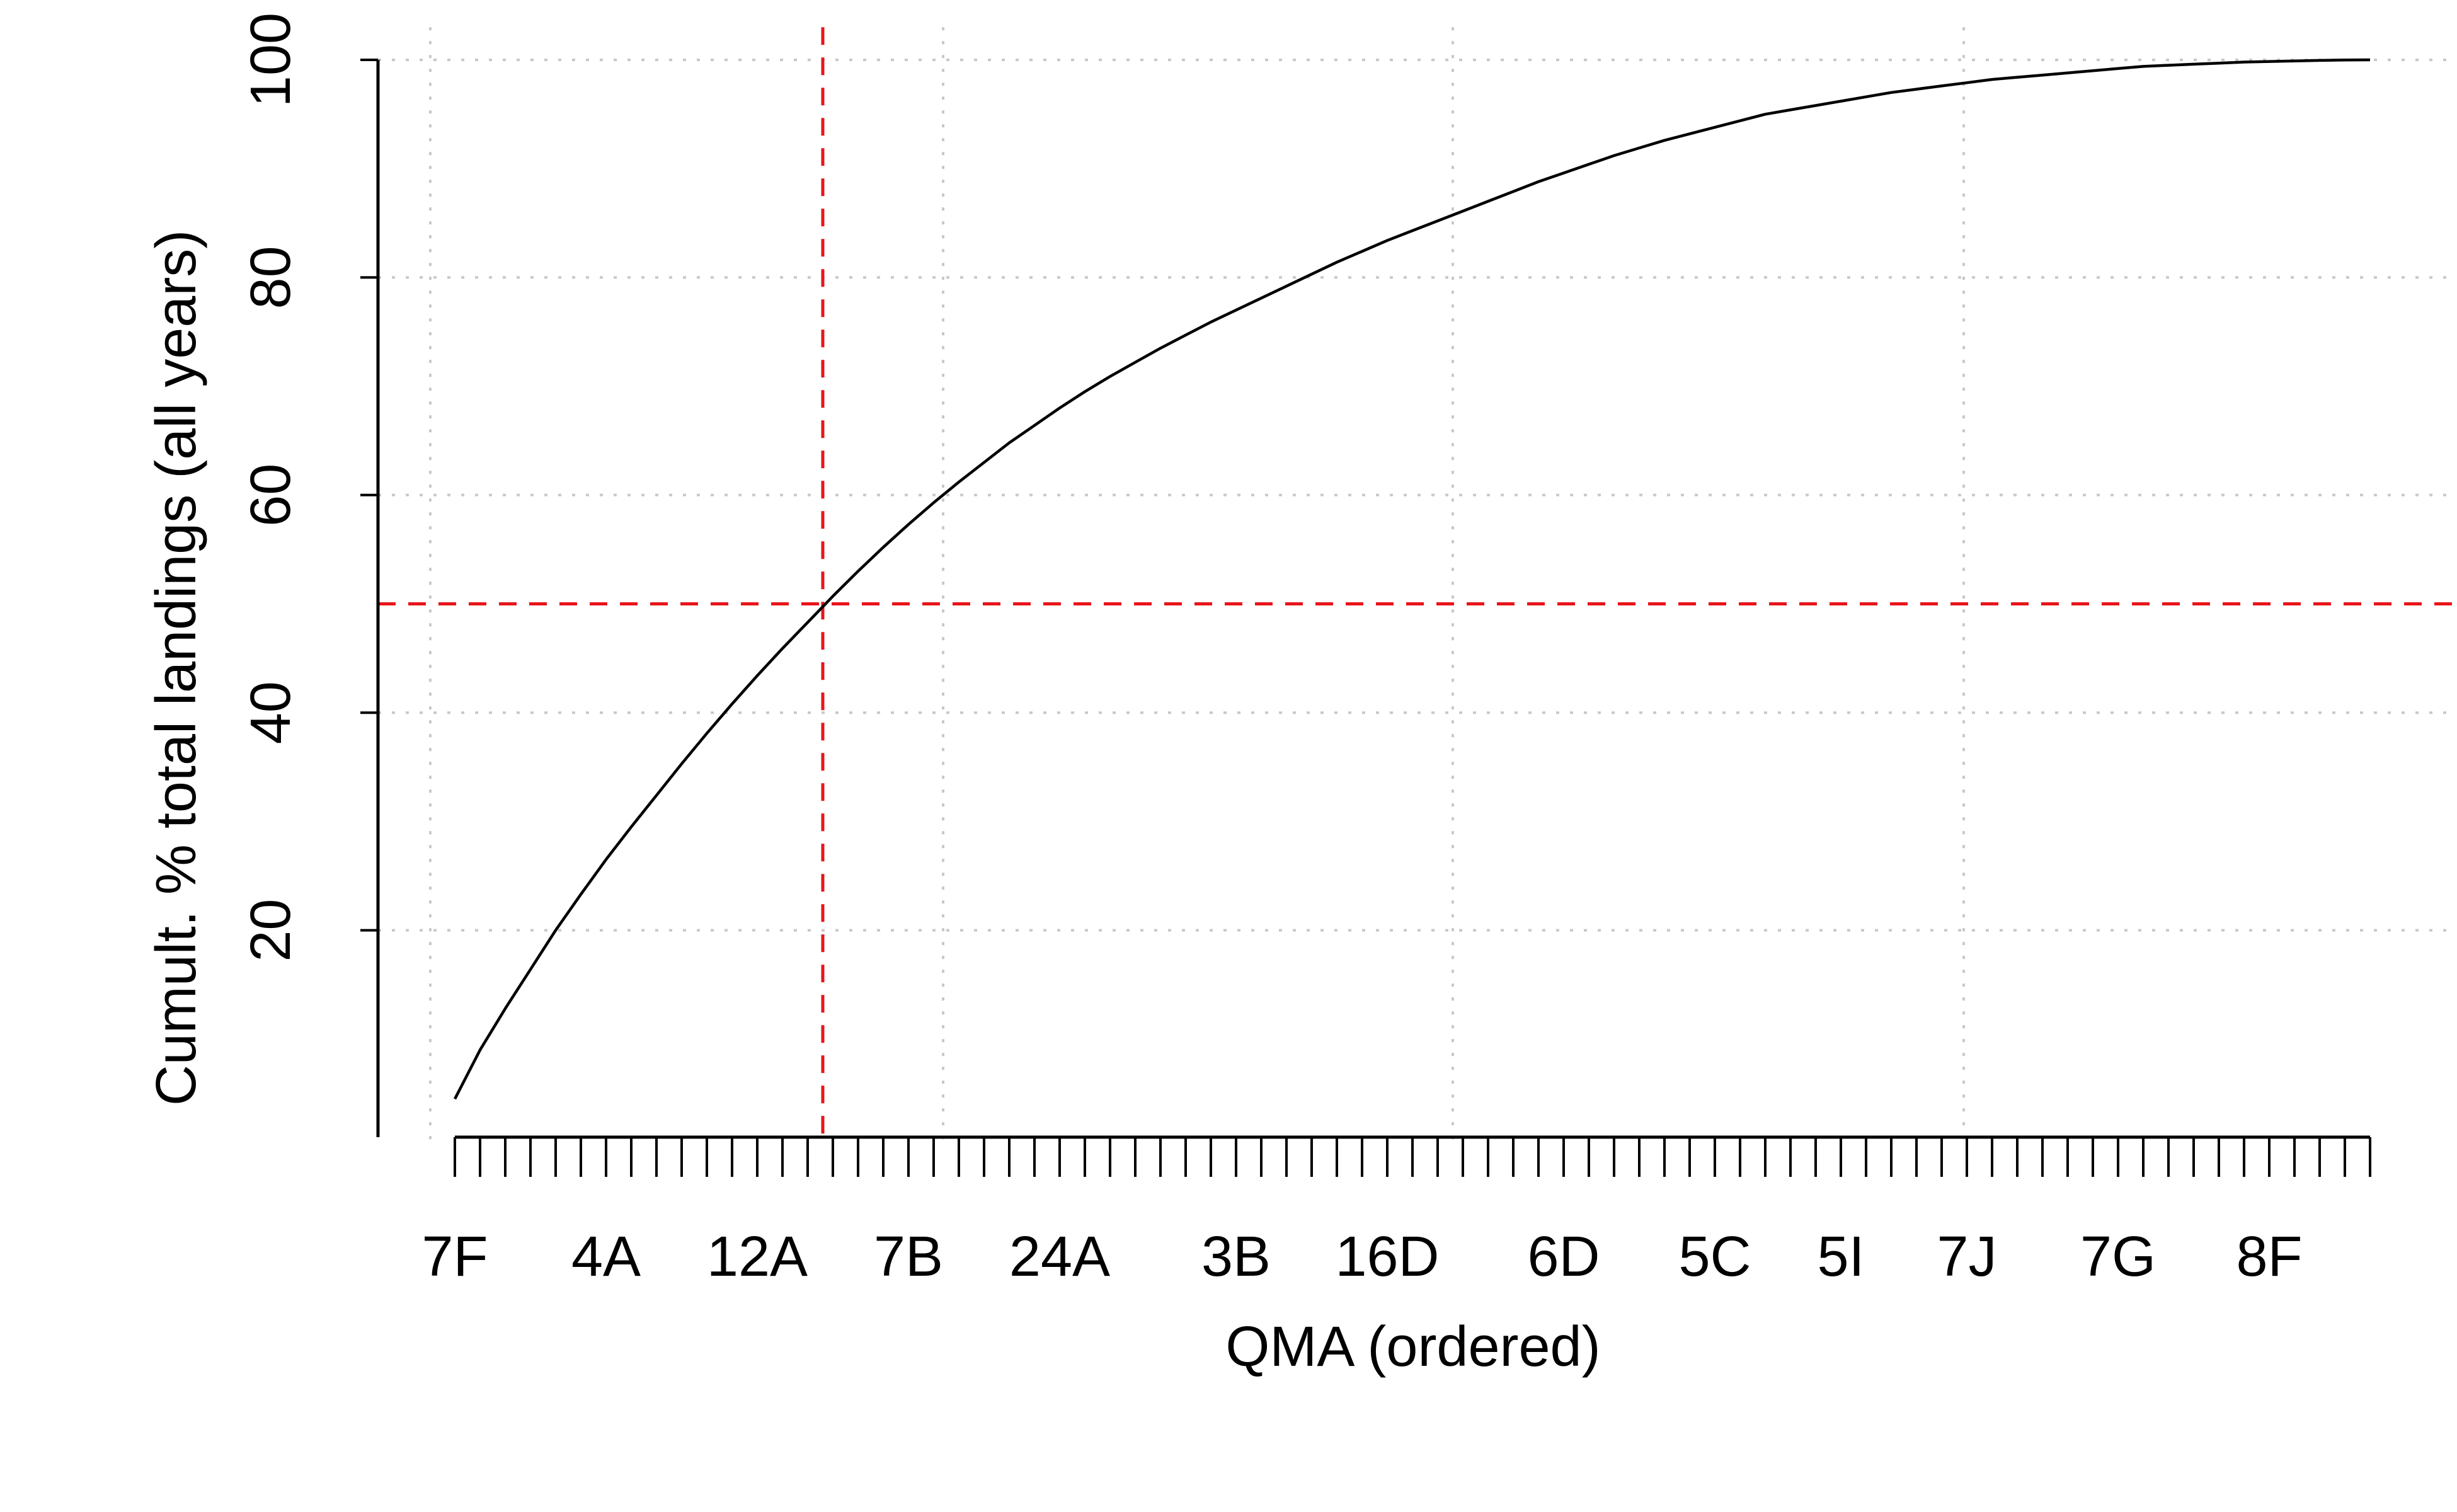 Image resolution: width=2457 pixels, height=1512 pixels. Describe the element at coordinates (176, 668) in the screenshot. I see `y-axis-label: Cumult. % total landings (all years)` at that location.